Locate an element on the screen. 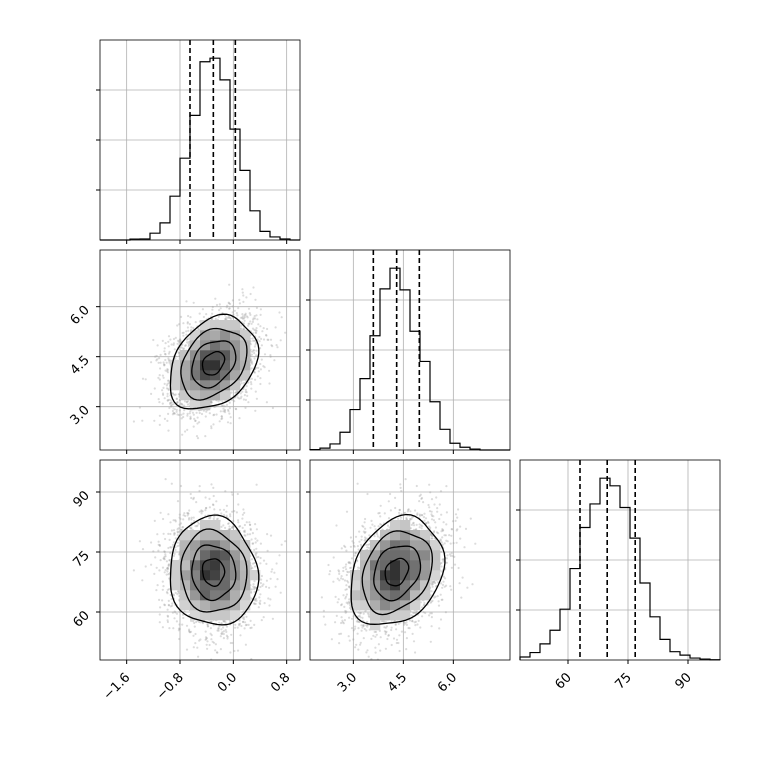 The image size is (760, 760). panel-frame is located at coordinates (620, 560).